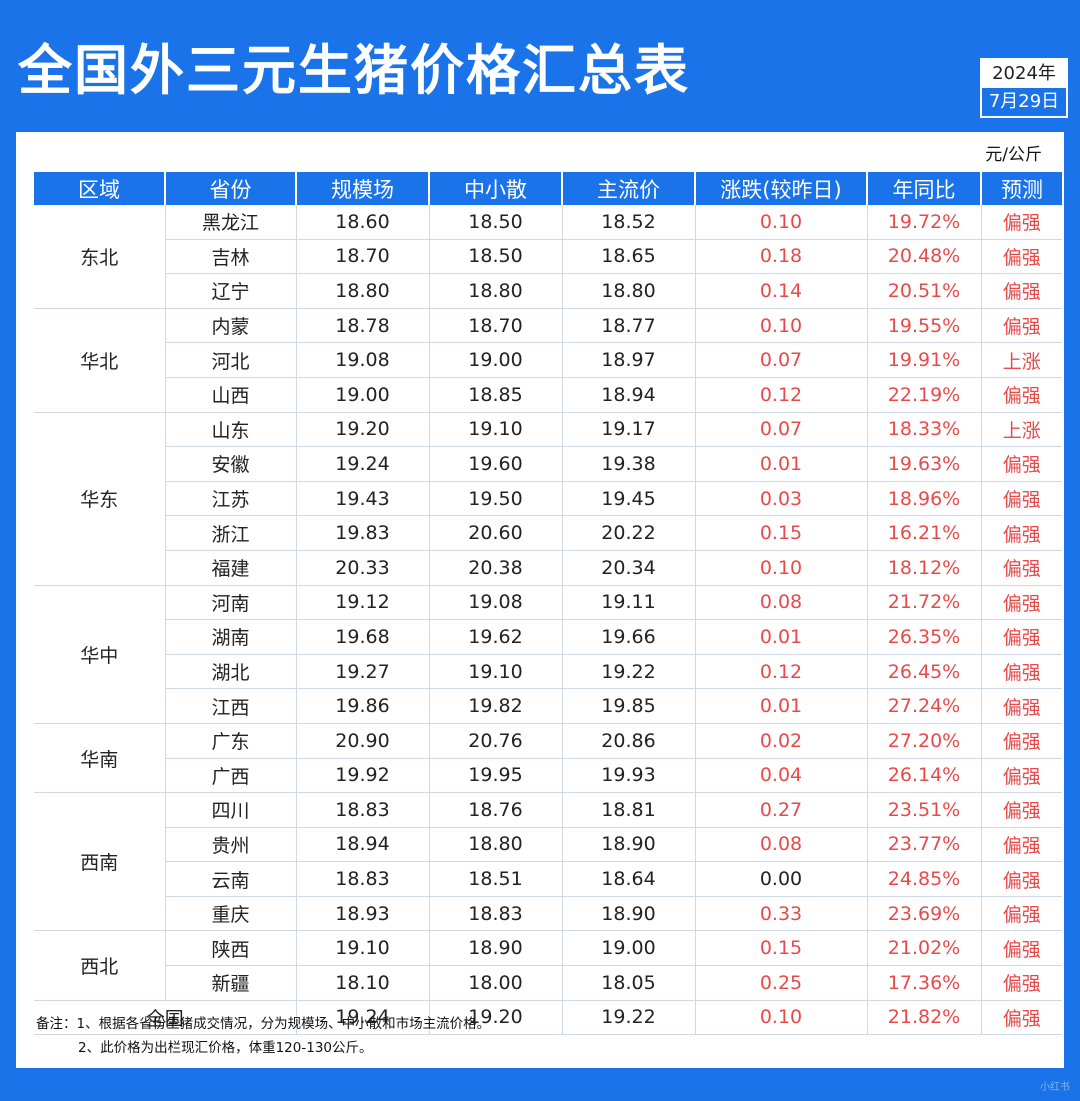  What do you see at coordinates (780, 395) in the screenshot?
I see `change-cell: 0.12` at bounding box center [780, 395].